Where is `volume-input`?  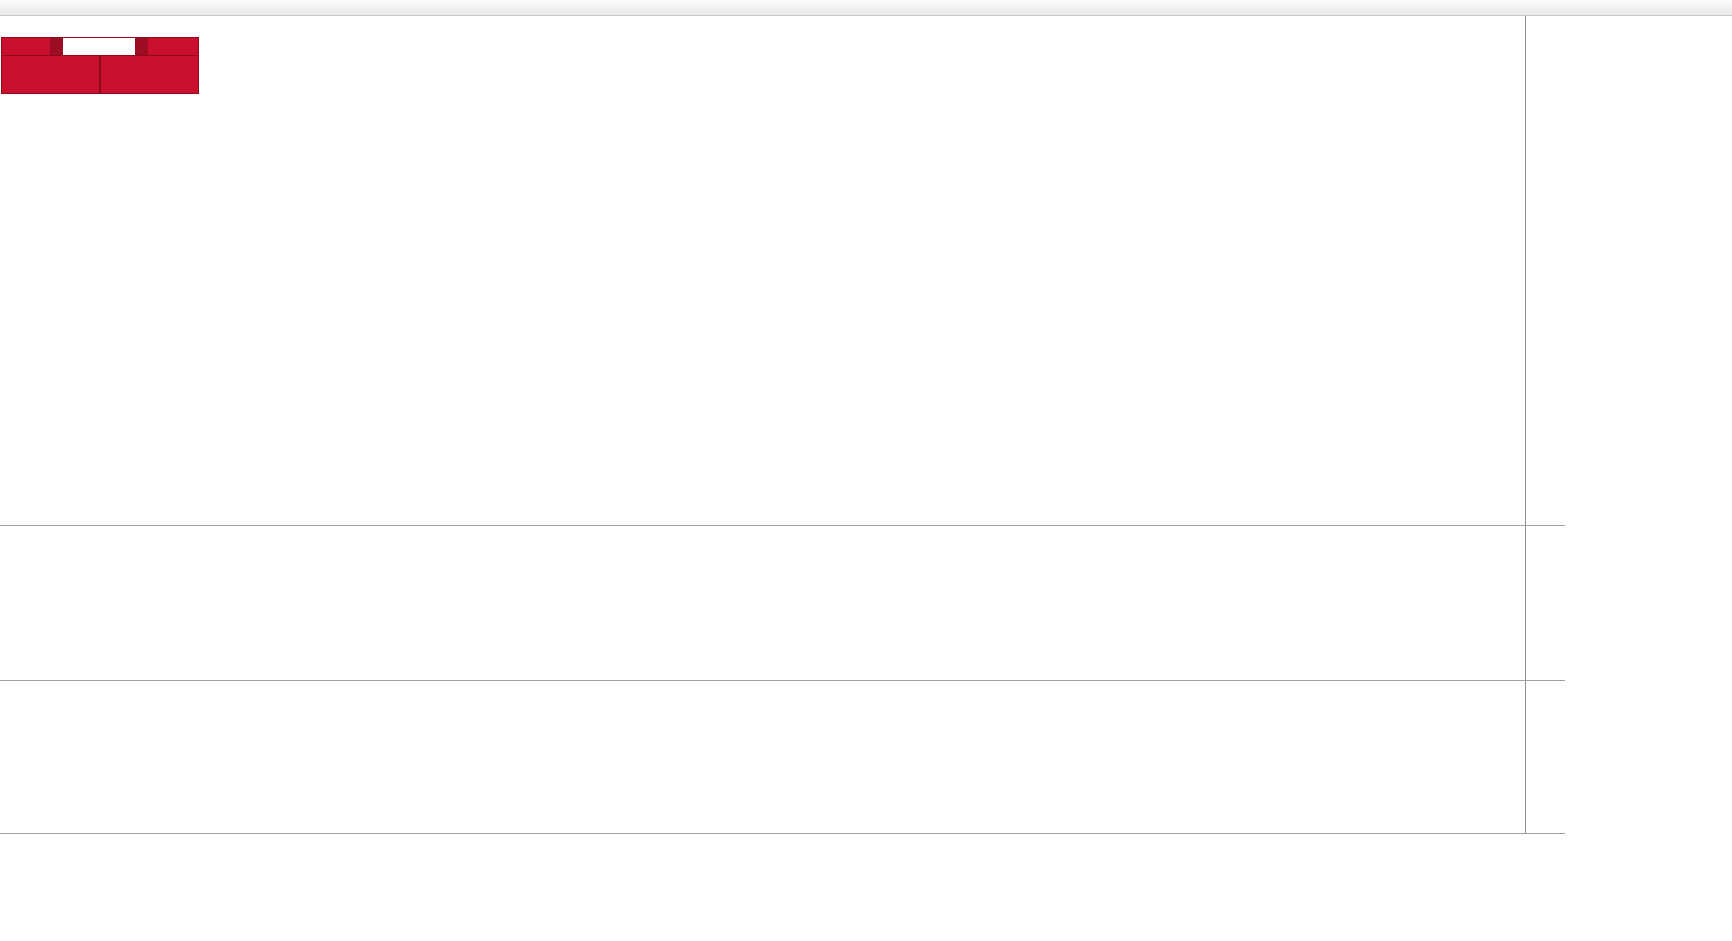
volume-input is located at coordinates (99, 46).